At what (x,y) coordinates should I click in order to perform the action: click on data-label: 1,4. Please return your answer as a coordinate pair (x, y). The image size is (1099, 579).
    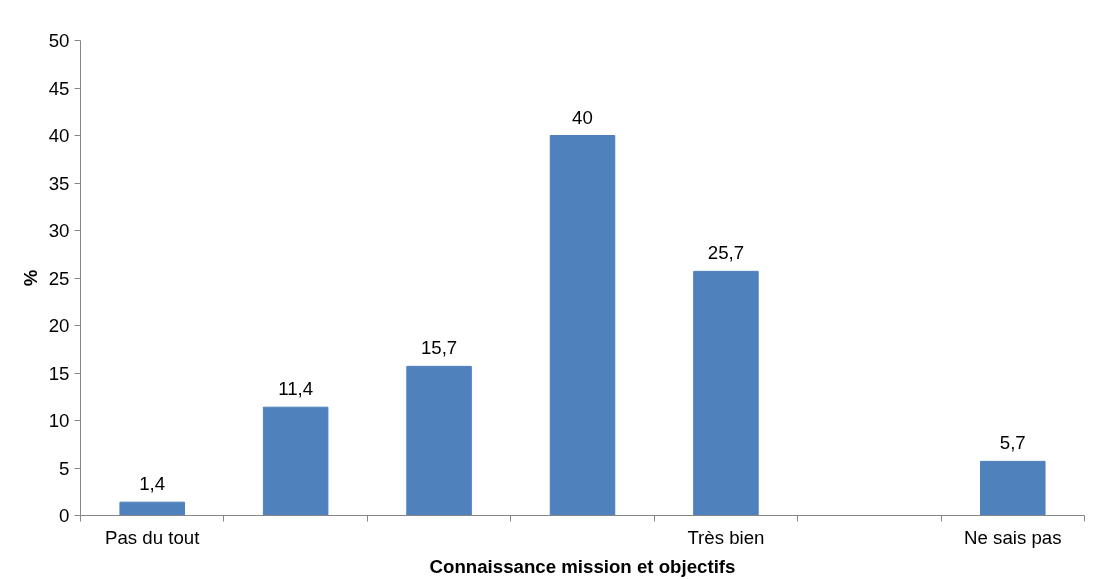
    Looking at the image, I should click on (152, 484).